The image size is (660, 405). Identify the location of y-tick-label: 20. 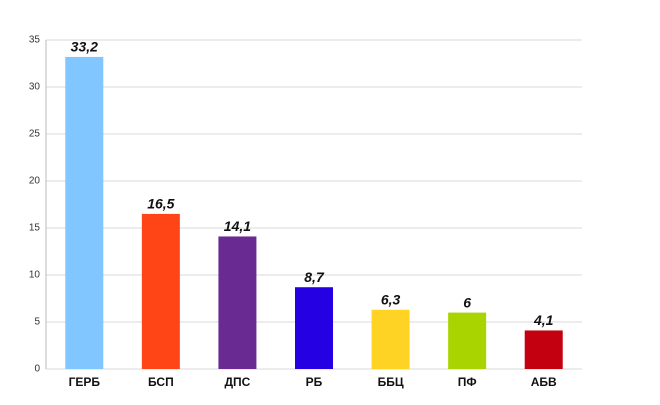
(35, 181).